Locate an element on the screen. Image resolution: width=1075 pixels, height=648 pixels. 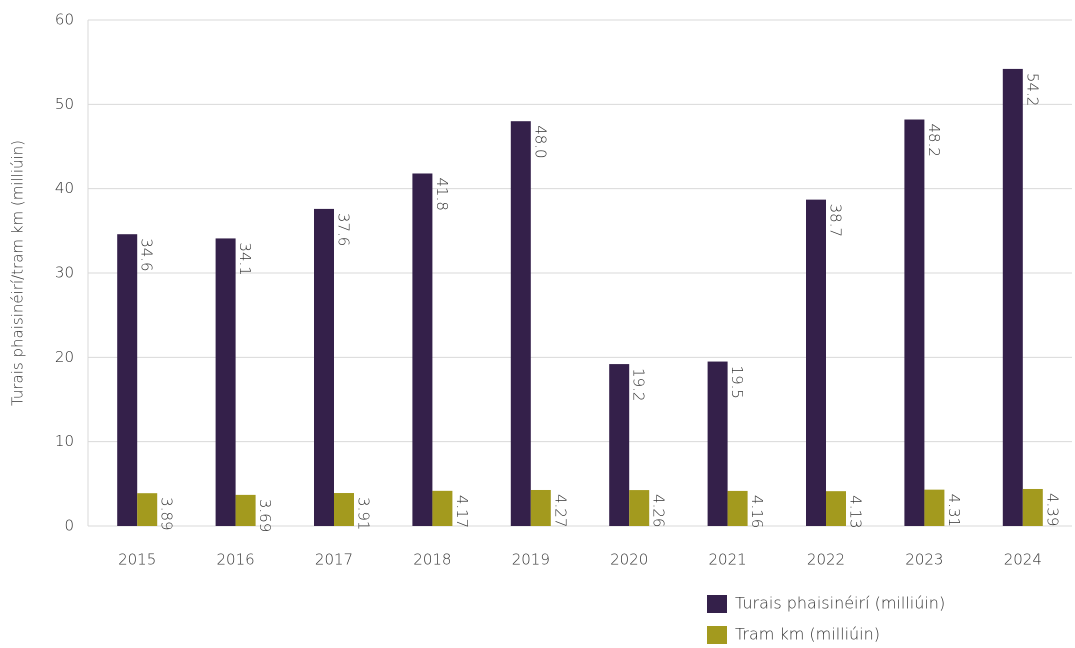
x-tick-label: 2015 is located at coordinates (137, 560).